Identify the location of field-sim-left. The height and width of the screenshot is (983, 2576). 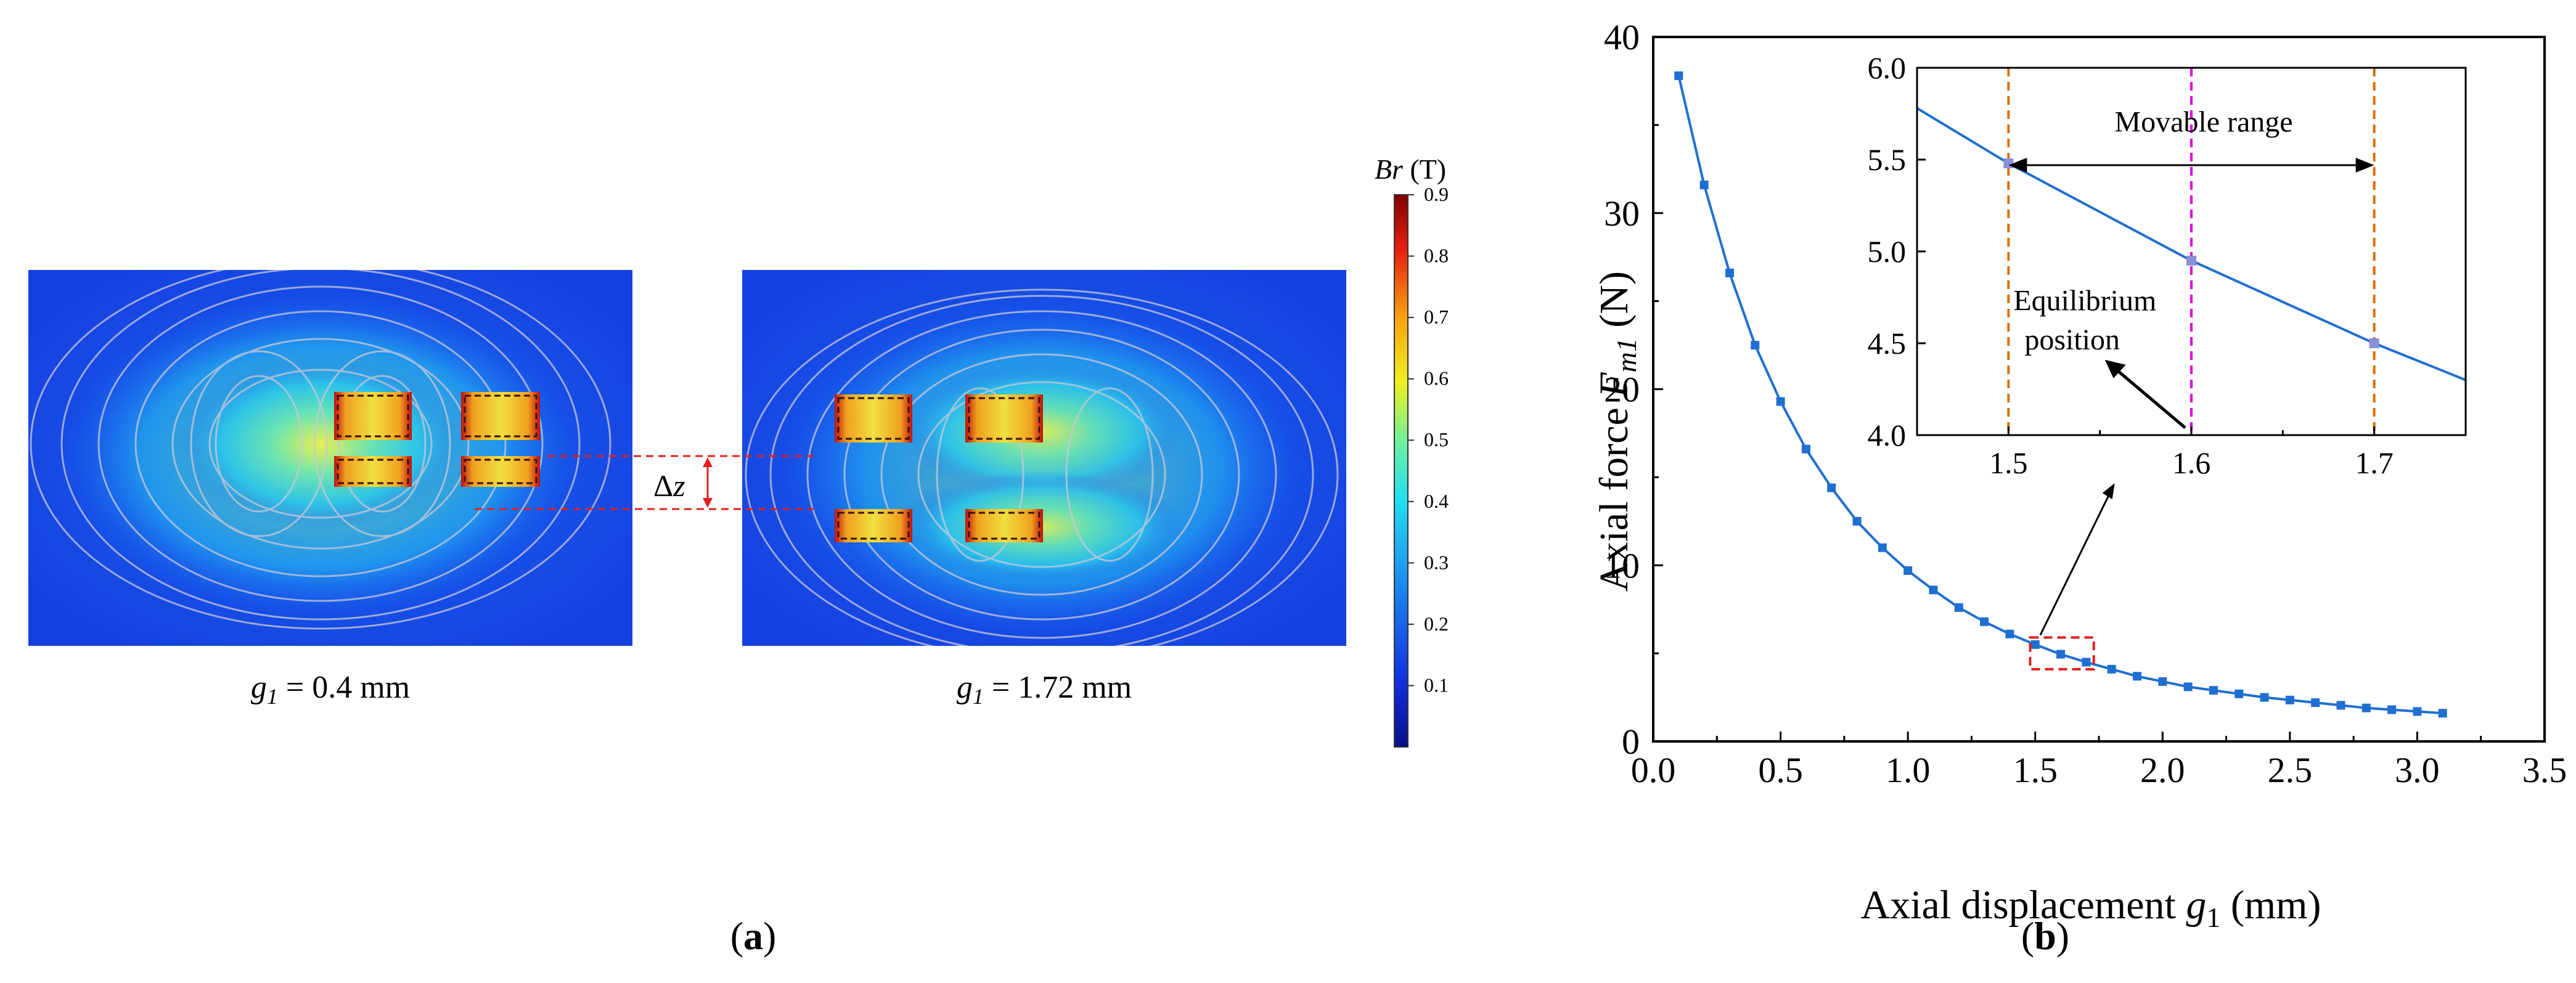
(330, 458).